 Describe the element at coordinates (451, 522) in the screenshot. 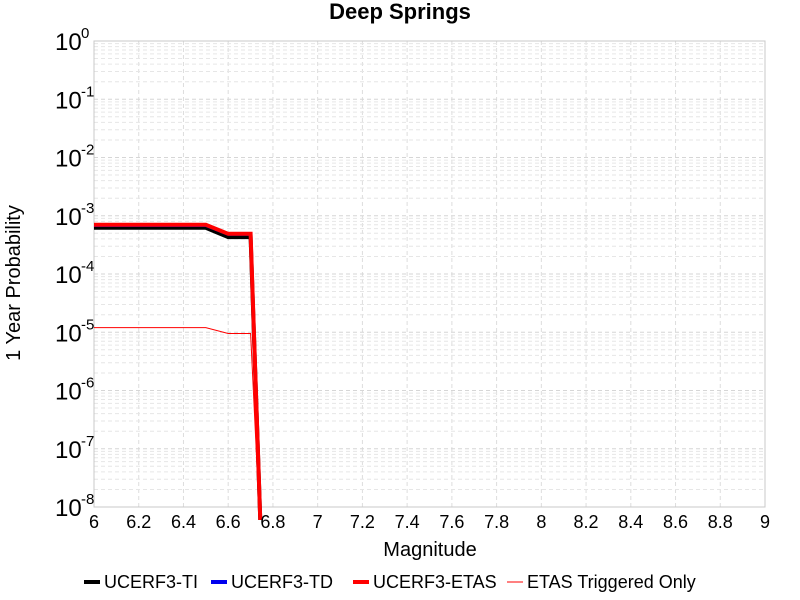

I see `x-tick-label: 7.6` at that location.